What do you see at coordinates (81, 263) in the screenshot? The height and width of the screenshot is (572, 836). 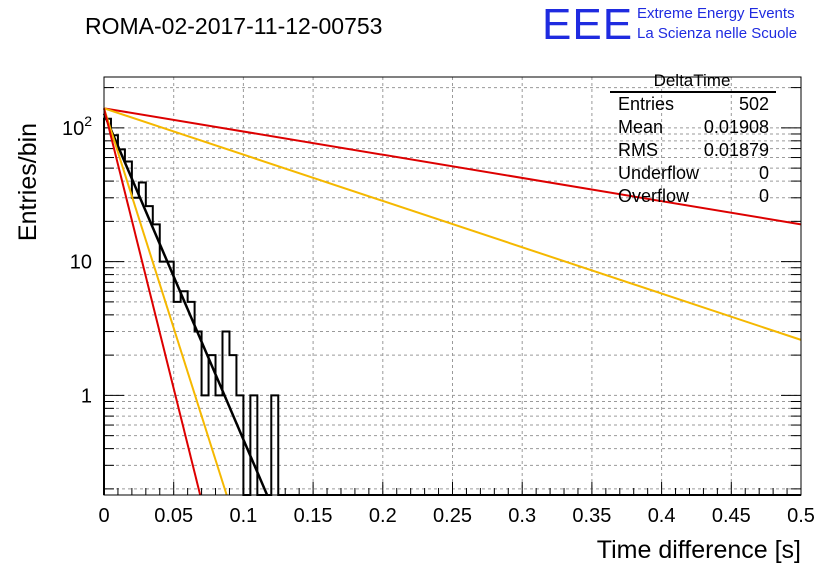 I see `y-tick-label: 10` at bounding box center [81, 263].